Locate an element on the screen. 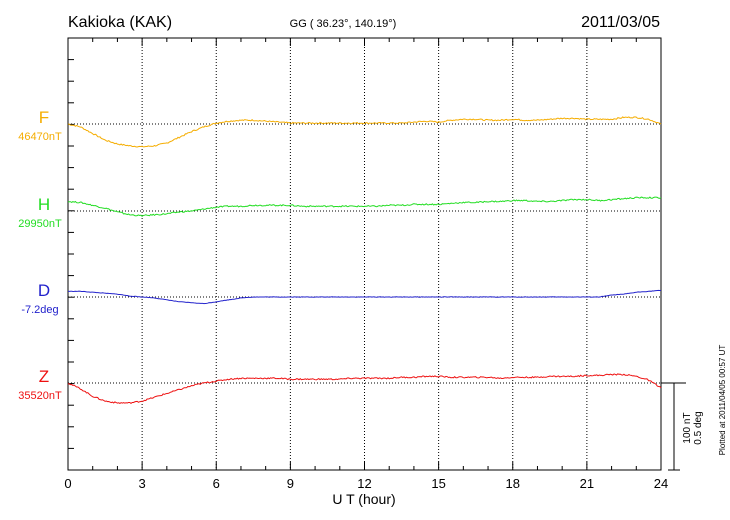  scale-label-deg: 0.5 deg is located at coordinates (698, 427).